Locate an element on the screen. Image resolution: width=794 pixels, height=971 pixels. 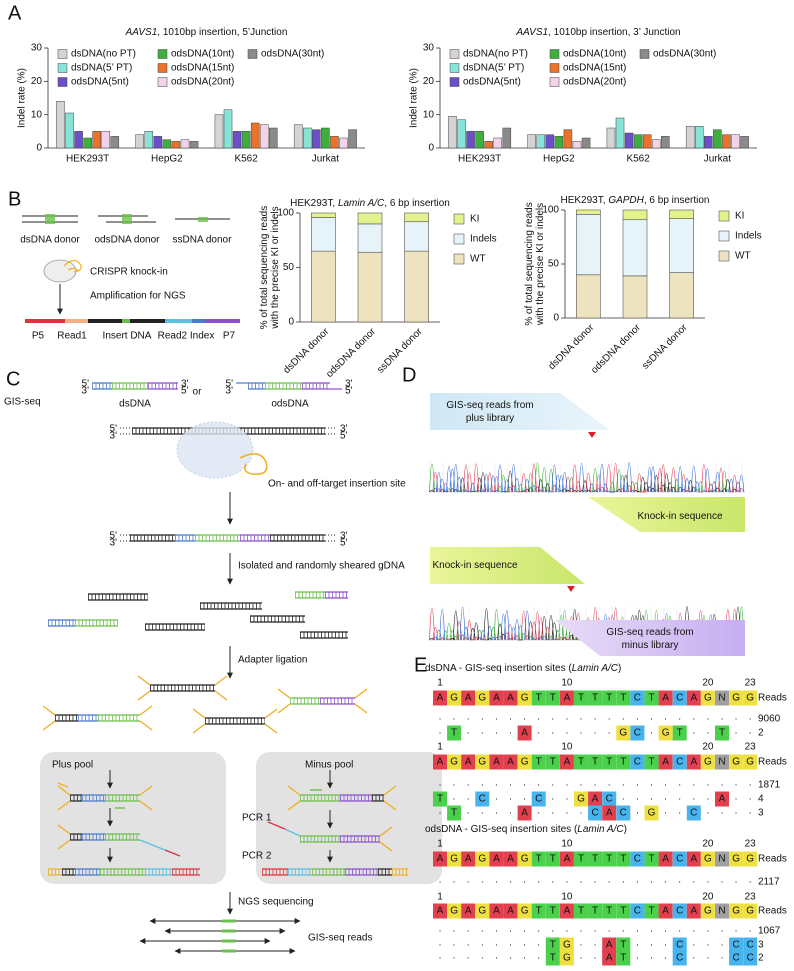
read-count: 2117 is located at coordinates (769, 882).